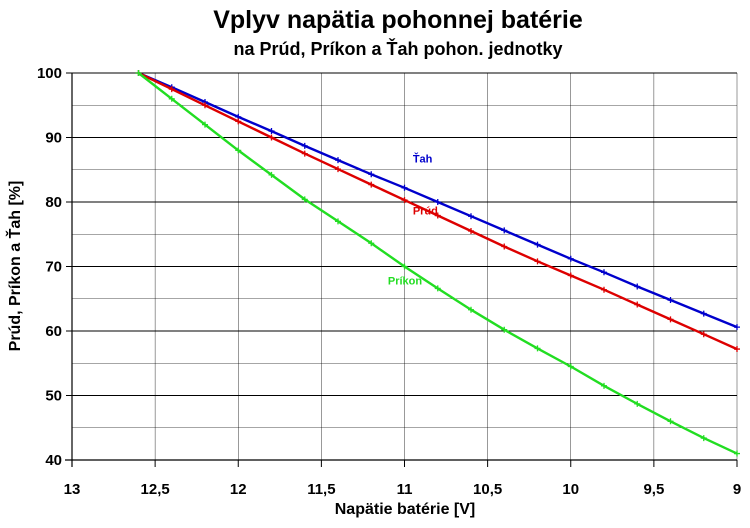 The height and width of the screenshot is (528, 750). I want to click on x-tick-label: 13, so click(72, 489).